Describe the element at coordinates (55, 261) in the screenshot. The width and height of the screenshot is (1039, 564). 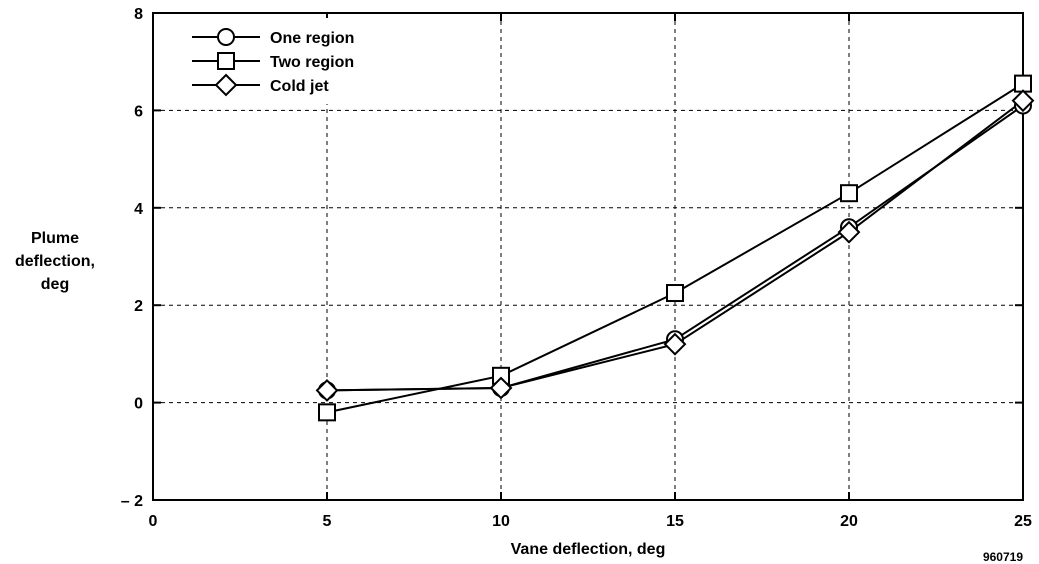
I see `y-axis-title-line-2: deflection,` at that location.